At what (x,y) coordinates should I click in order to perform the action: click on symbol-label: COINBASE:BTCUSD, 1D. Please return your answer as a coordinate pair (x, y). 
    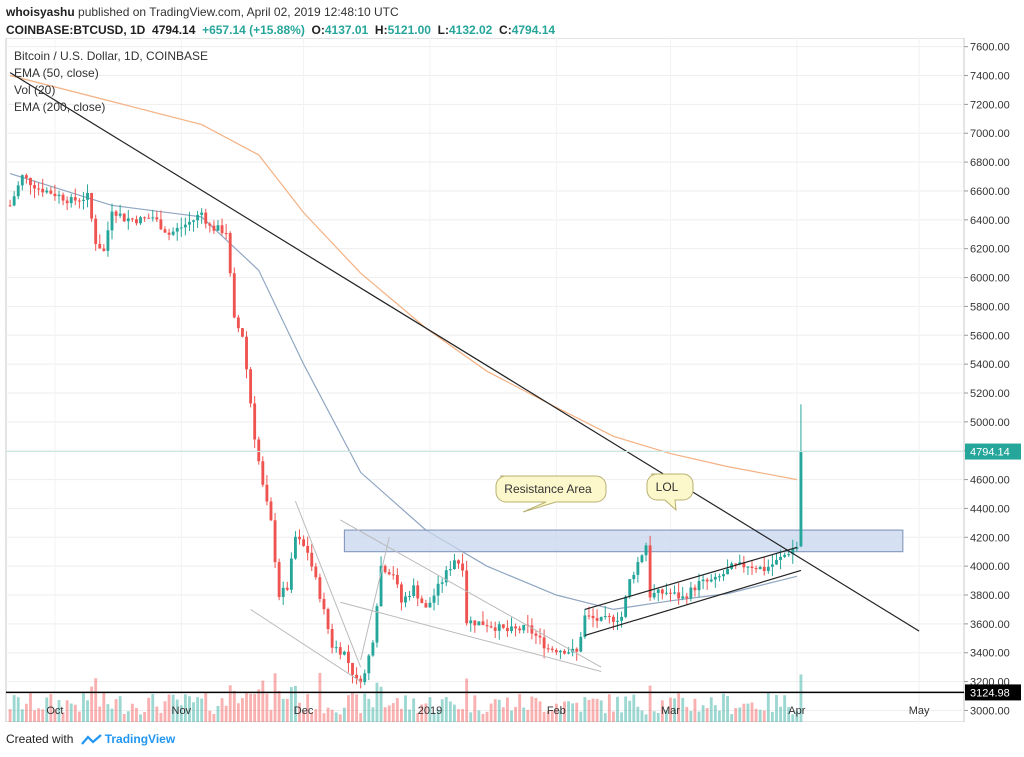
    Looking at the image, I should click on (76, 30).